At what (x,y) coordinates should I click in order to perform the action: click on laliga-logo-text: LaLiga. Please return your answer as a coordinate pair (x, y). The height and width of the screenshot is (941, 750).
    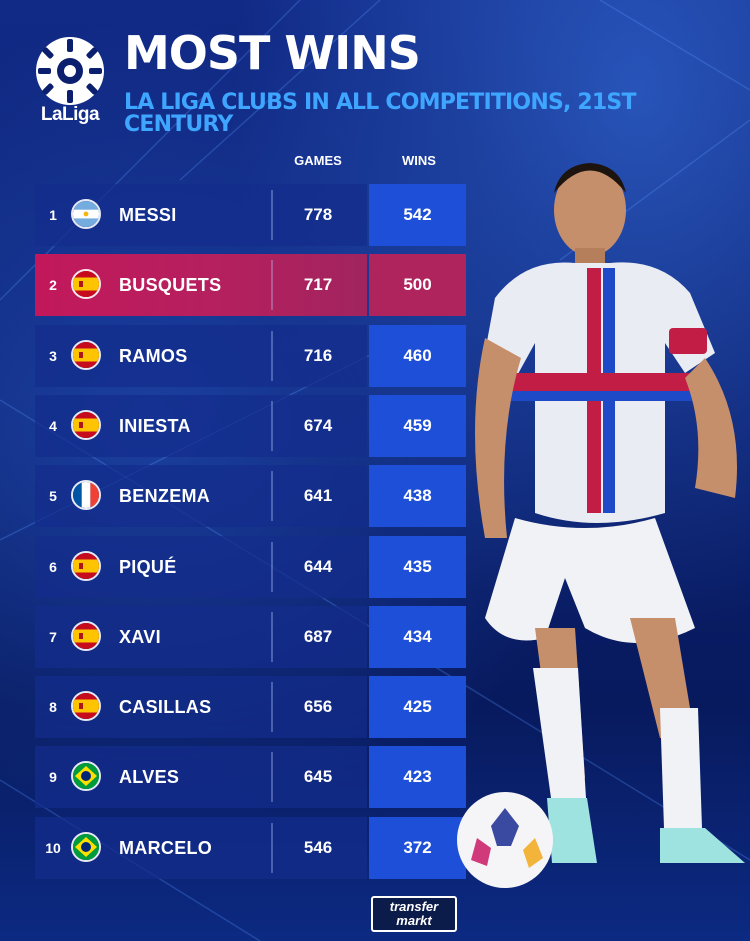
    Looking at the image, I should click on (70, 114).